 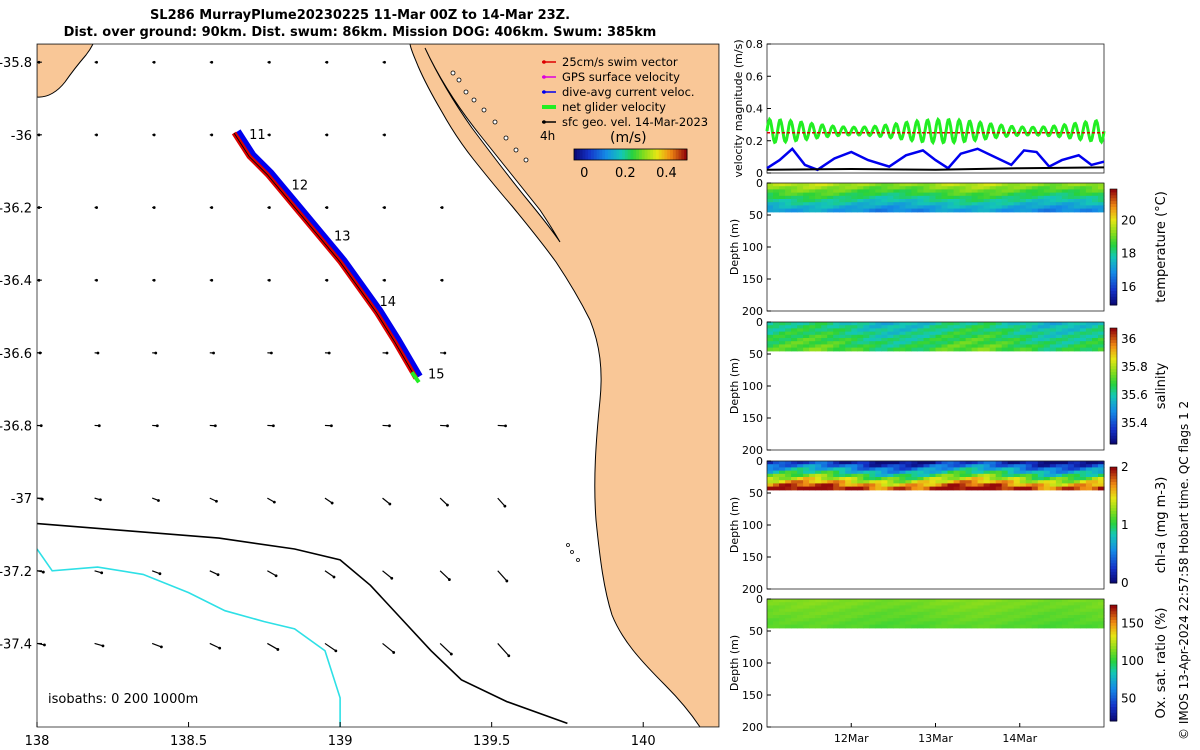 I want to click on current-vector, so click(x=444, y=575).